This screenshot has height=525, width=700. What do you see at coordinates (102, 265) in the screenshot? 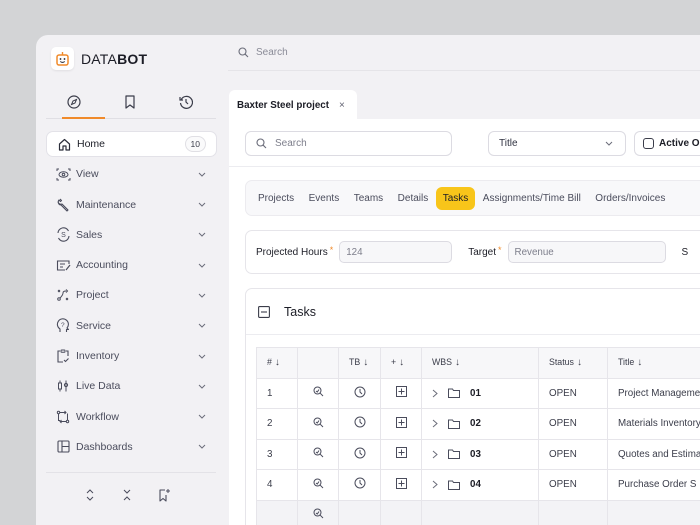
I see `sidebar-item-label: Accounting` at bounding box center [102, 265].